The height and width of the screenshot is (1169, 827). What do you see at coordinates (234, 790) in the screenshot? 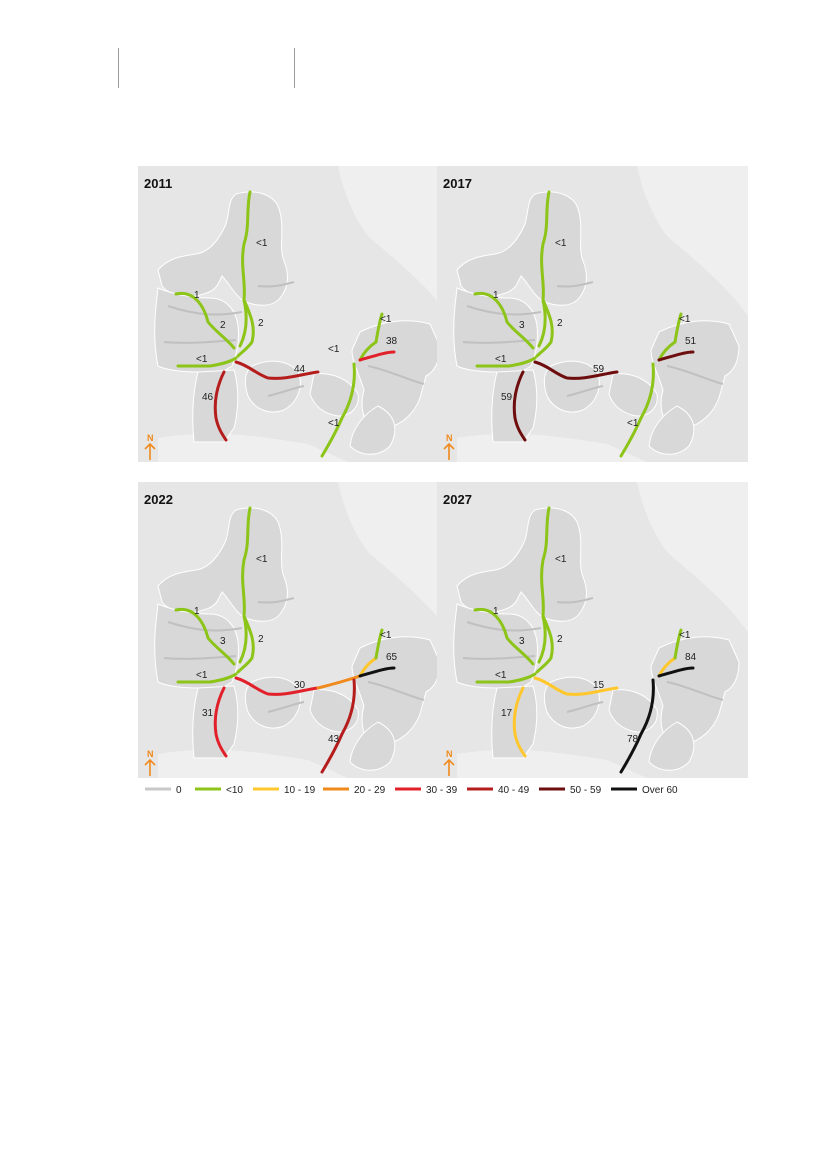
I see `legend-label: <10` at bounding box center [234, 790].